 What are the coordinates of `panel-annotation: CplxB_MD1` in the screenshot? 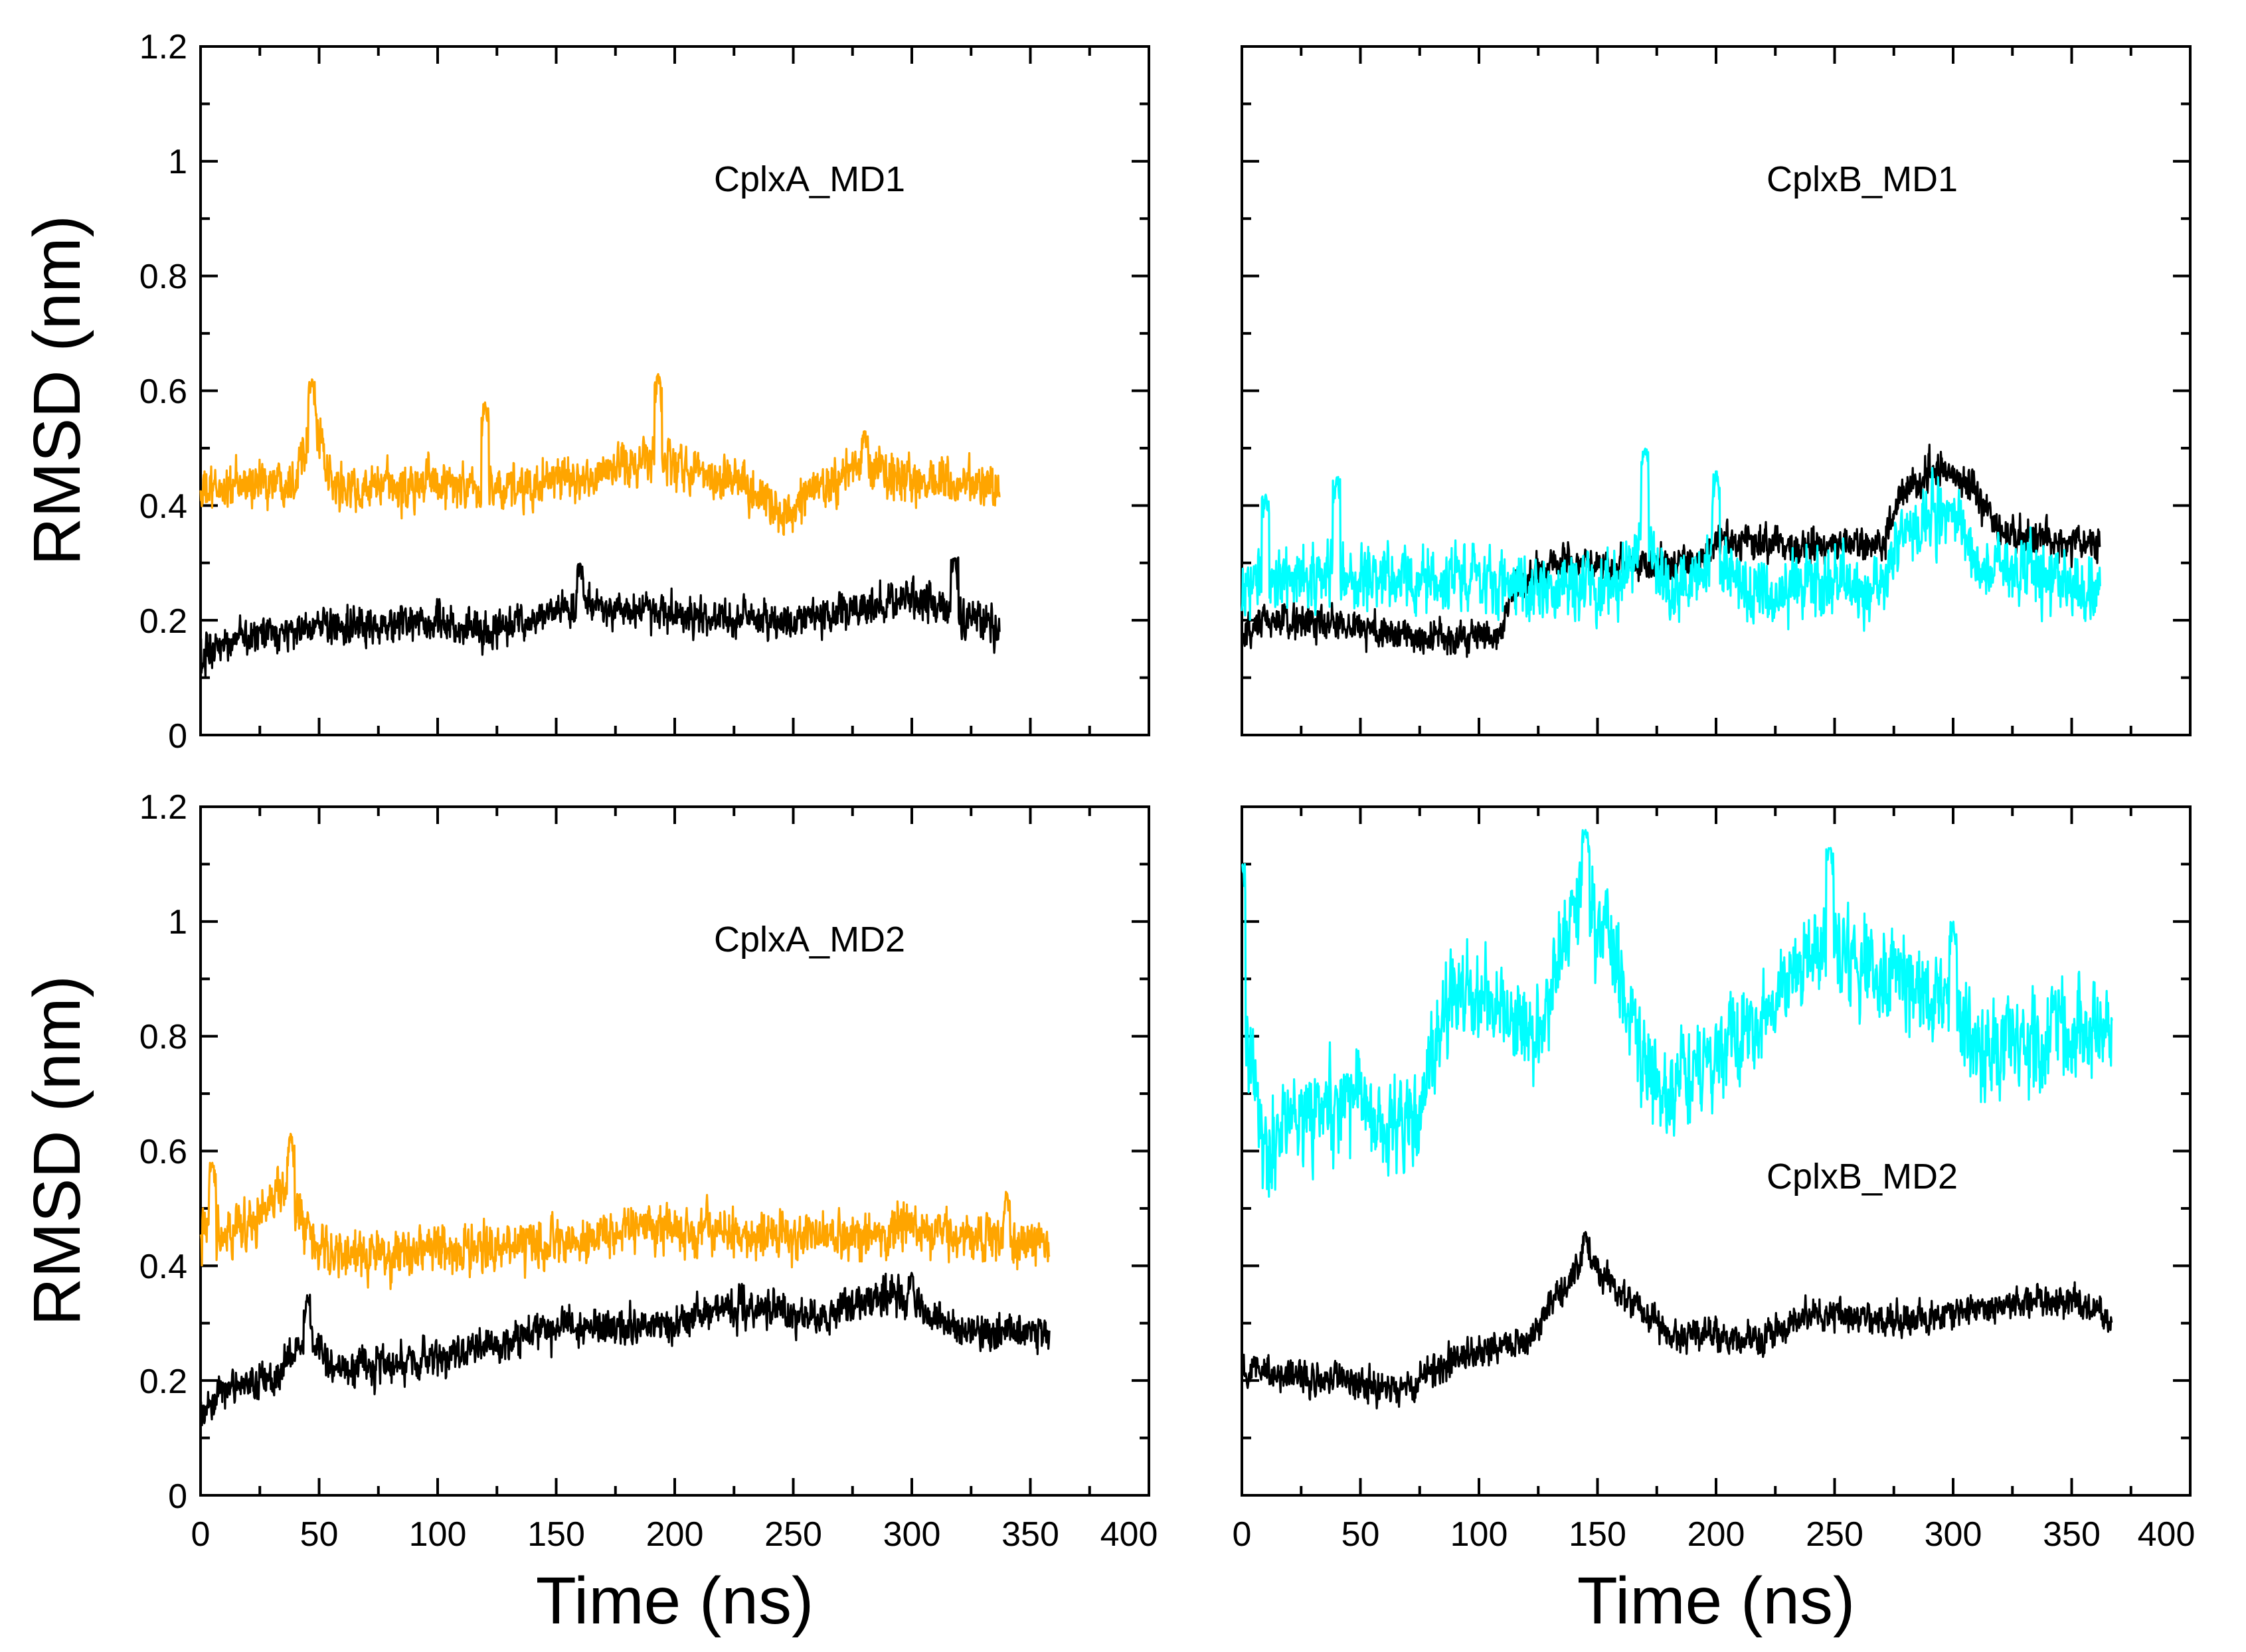 It's located at (1862, 179).